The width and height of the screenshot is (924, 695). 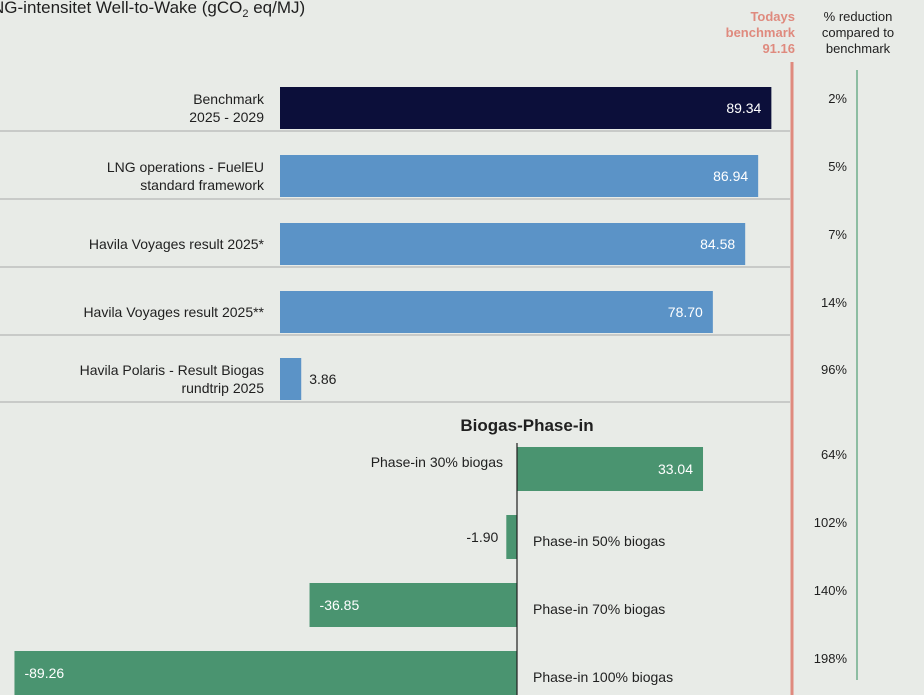 What do you see at coordinates (276, 8) in the screenshot?
I see `chart-title-tail: eq/MJ)` at bounding box center [276, 8].